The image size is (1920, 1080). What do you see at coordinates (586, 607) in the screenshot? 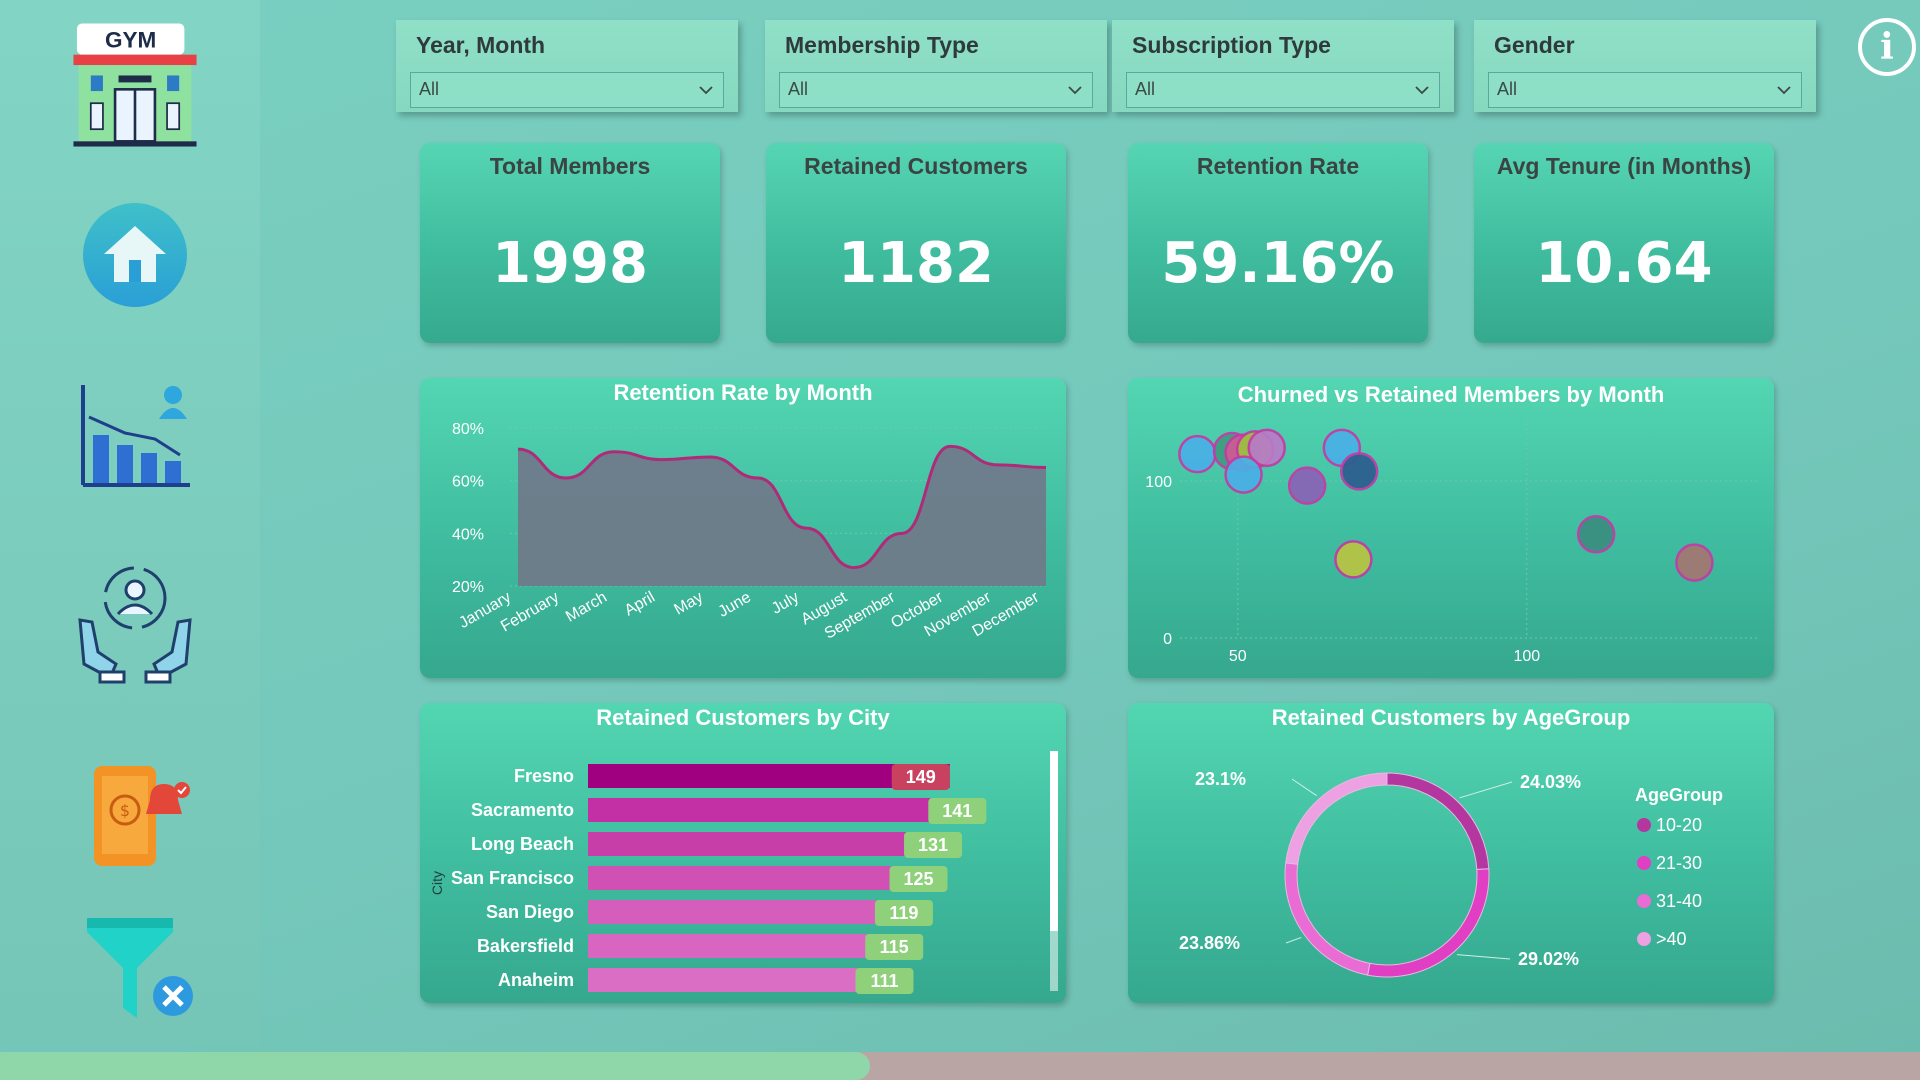
I see `x-tick-label: March` at bounding box center [586, 607].